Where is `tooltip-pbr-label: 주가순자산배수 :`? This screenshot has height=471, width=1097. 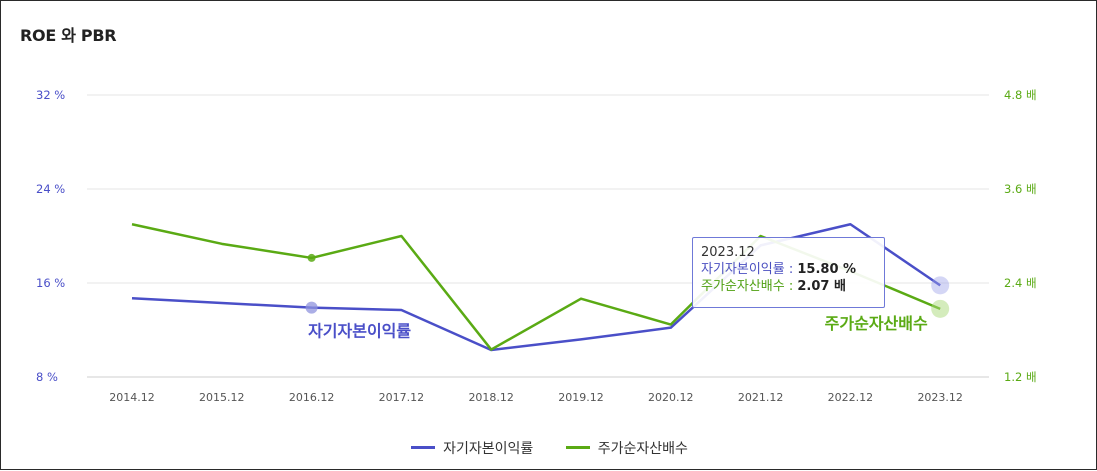
tooltip-pbr-label: 주가순자산배수 : is located at coordinates (749, 286).